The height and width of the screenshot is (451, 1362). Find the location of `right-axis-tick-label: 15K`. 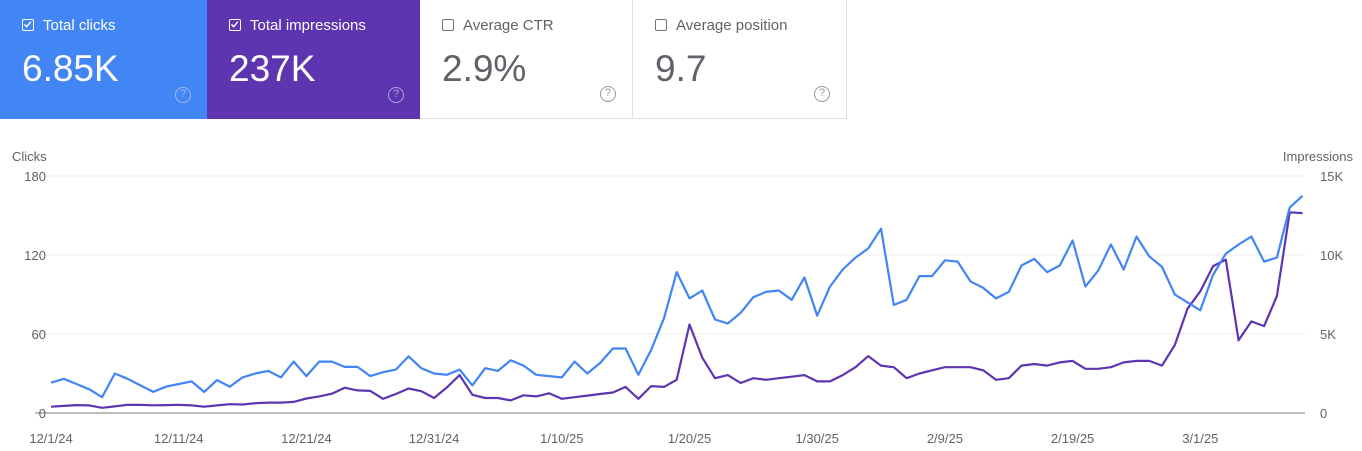

right-axis-tick-label: 15K is located at coordinates (1331, 176).